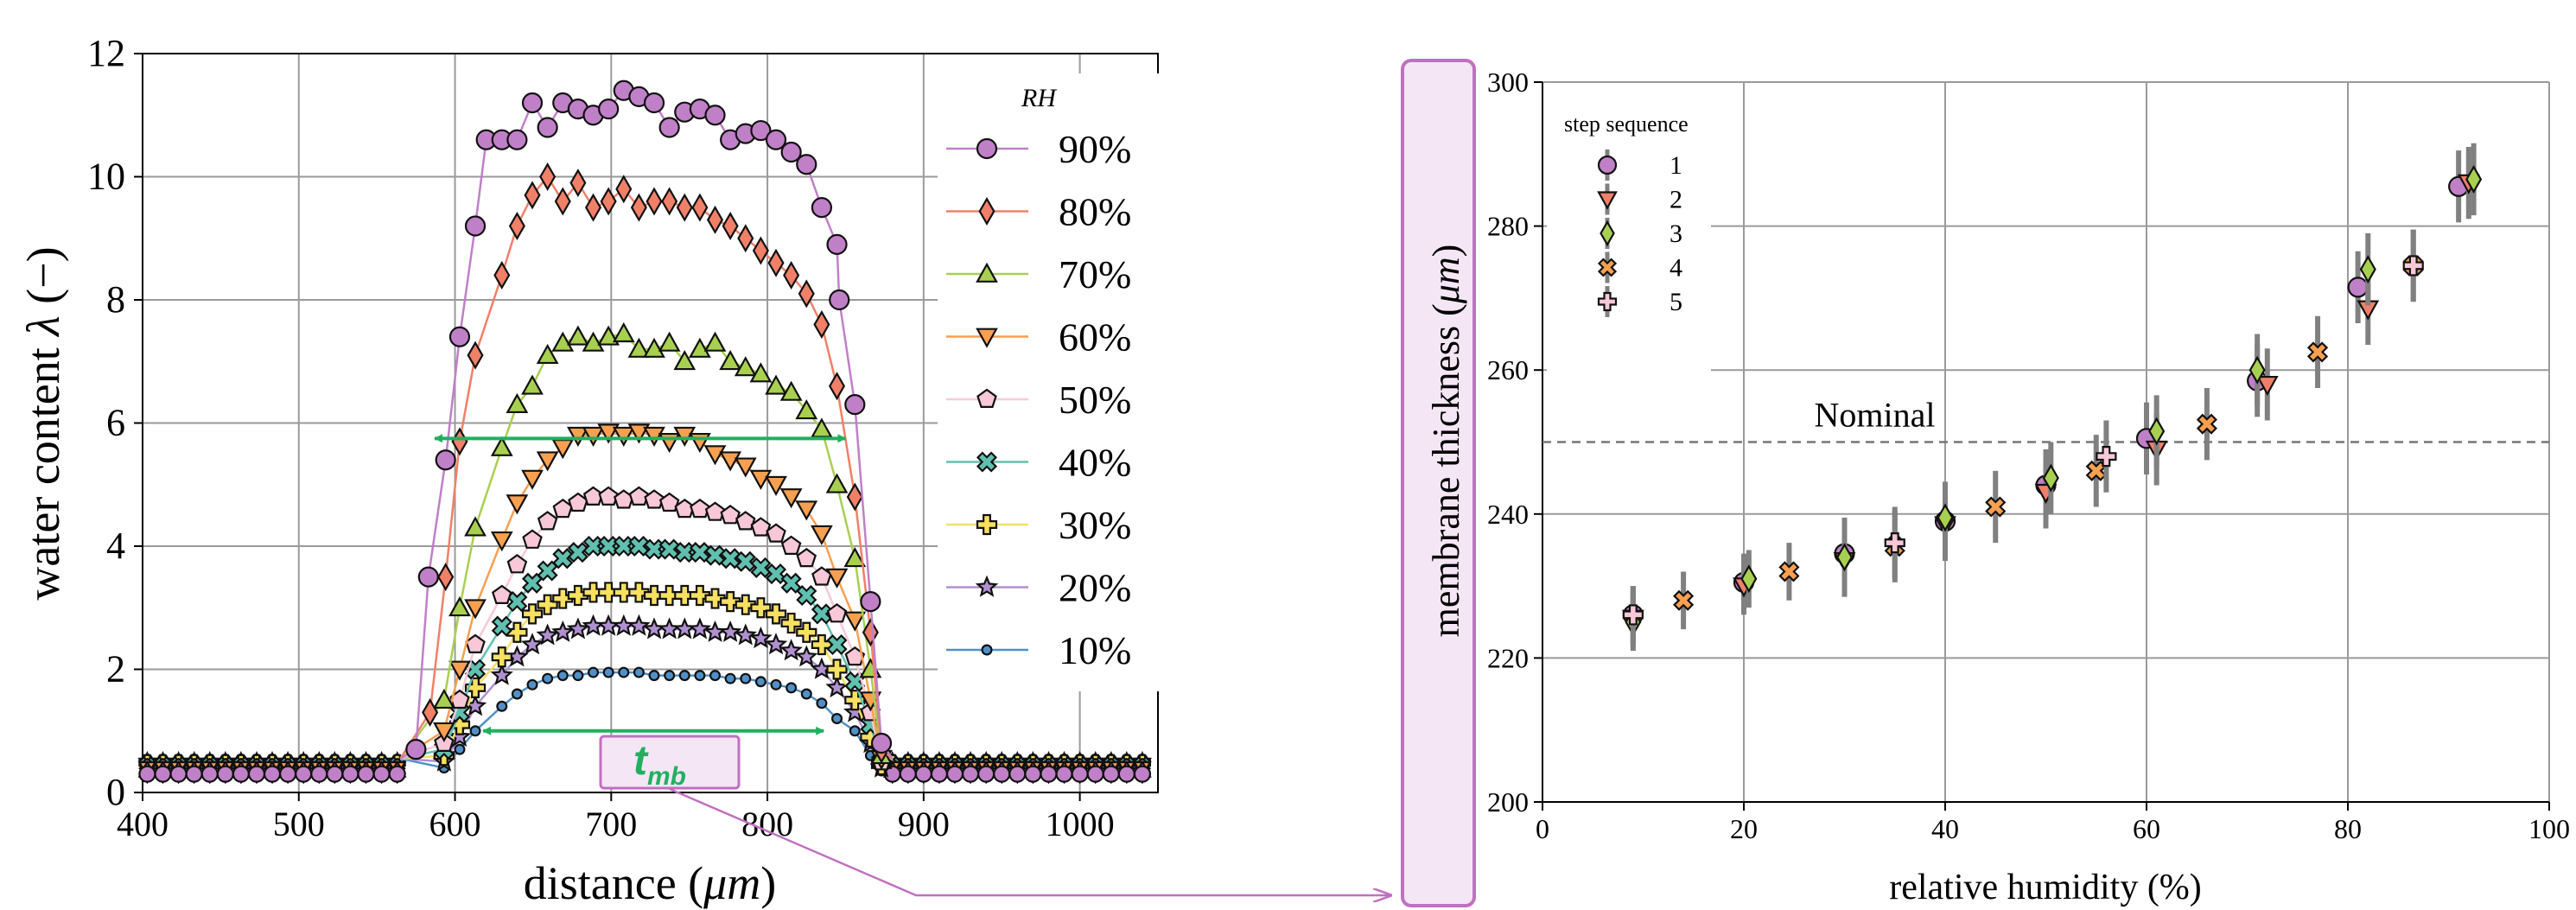  I want to click on right-x-axis-label: relative humidity (%), so click(2045, 887).